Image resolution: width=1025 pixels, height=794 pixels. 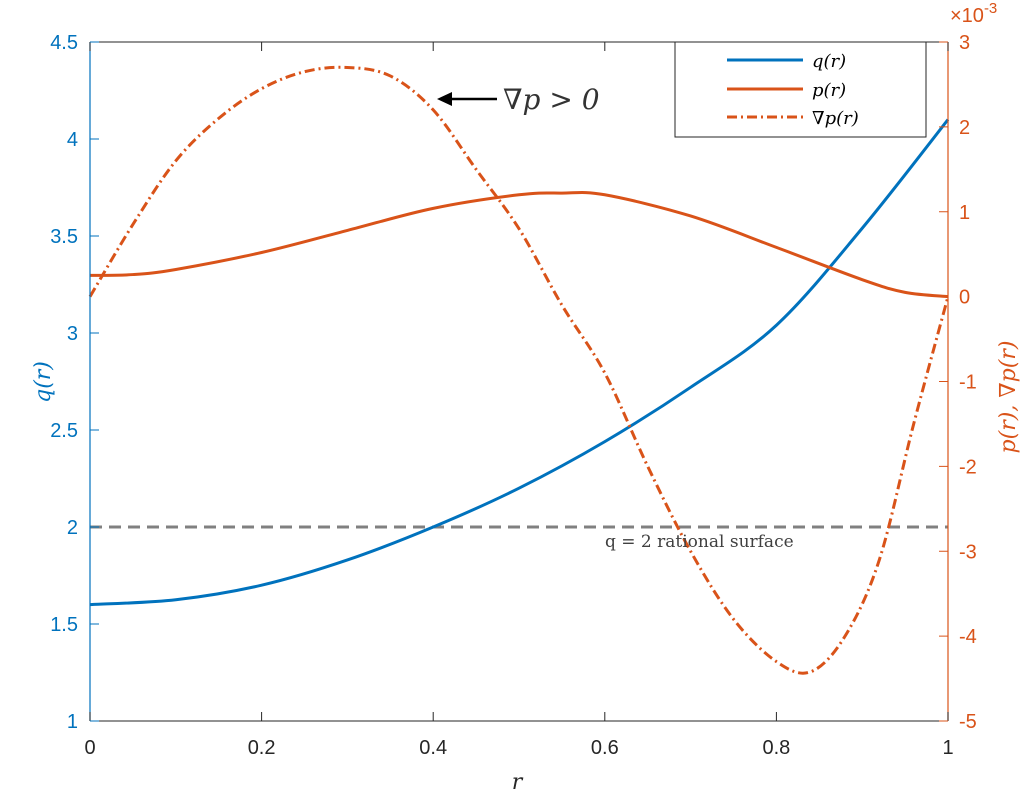 What do you see at coordinates (64, 43) in the screenshot?
I see `y-left-tick-label: 4.5` at bounding box center [64, 43].